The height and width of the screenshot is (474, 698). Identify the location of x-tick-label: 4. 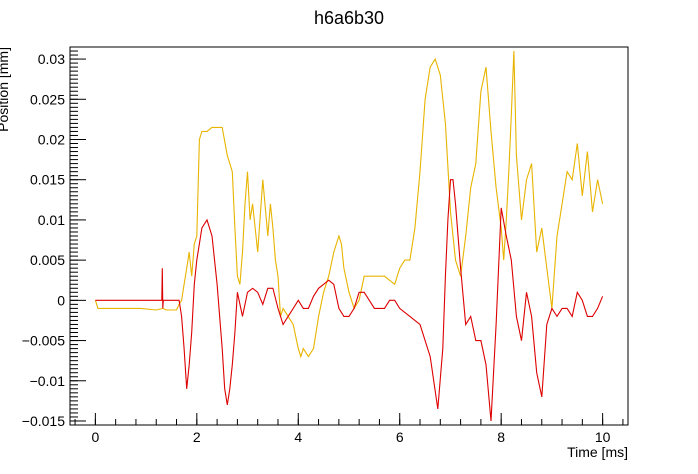
(298, 437).